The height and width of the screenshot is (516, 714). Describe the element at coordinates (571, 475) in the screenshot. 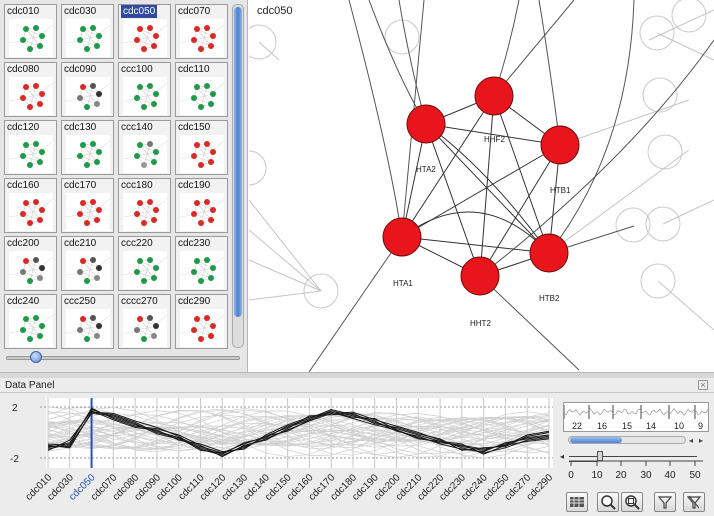

I see `scale-tick-label: 0` at that location.